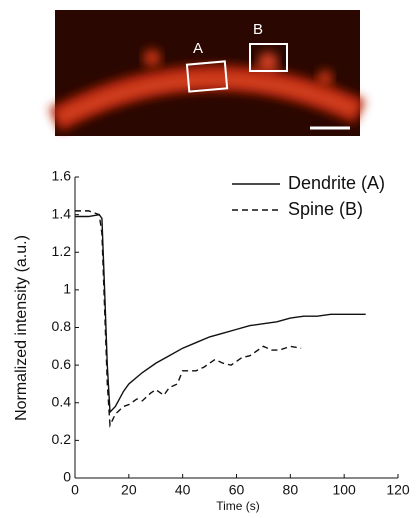 Image resolution: width=418 pixels, height=518 pixels. I want to click on region-label: A, so click(198, 48).